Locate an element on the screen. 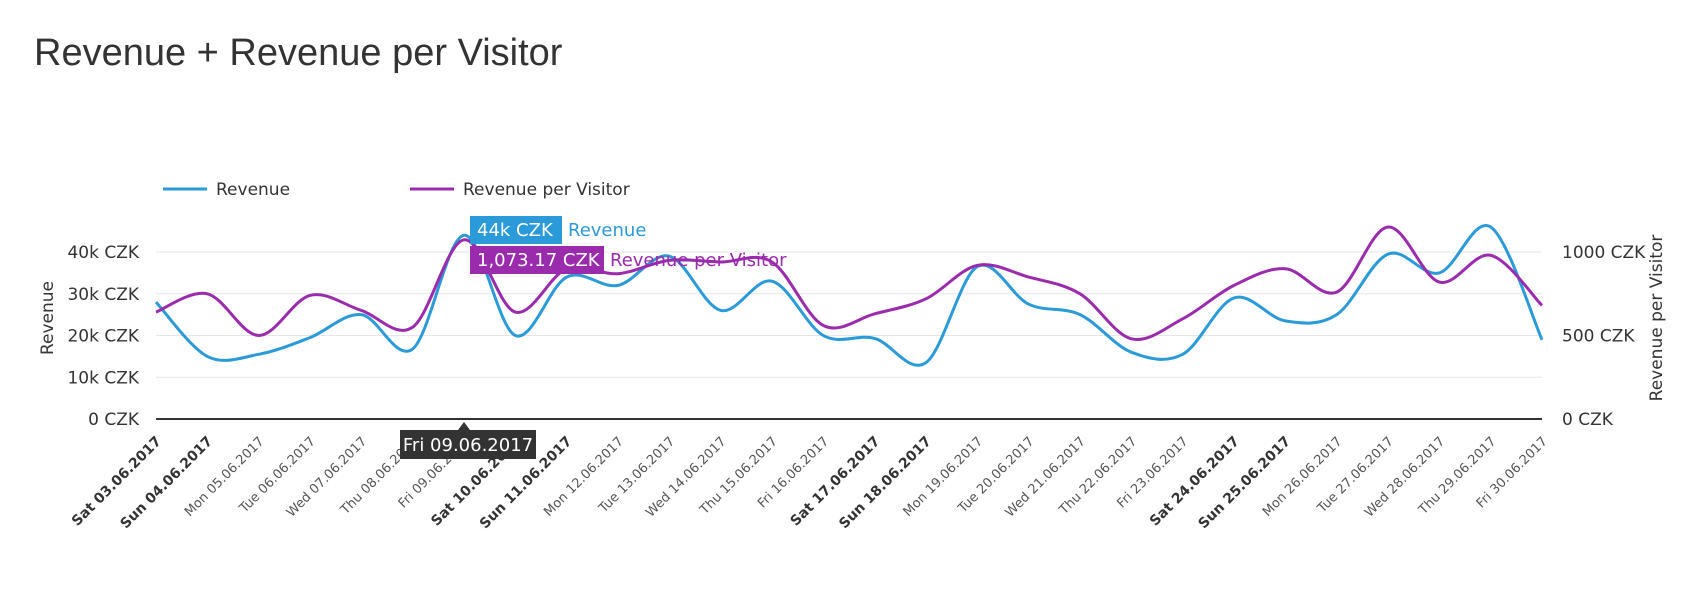 The image size is (1698, 597). y-left-ticks: 0 CZK 10k CZK 20k CZK 30k CZK 40k CZK is located at coordinates (103, 336).